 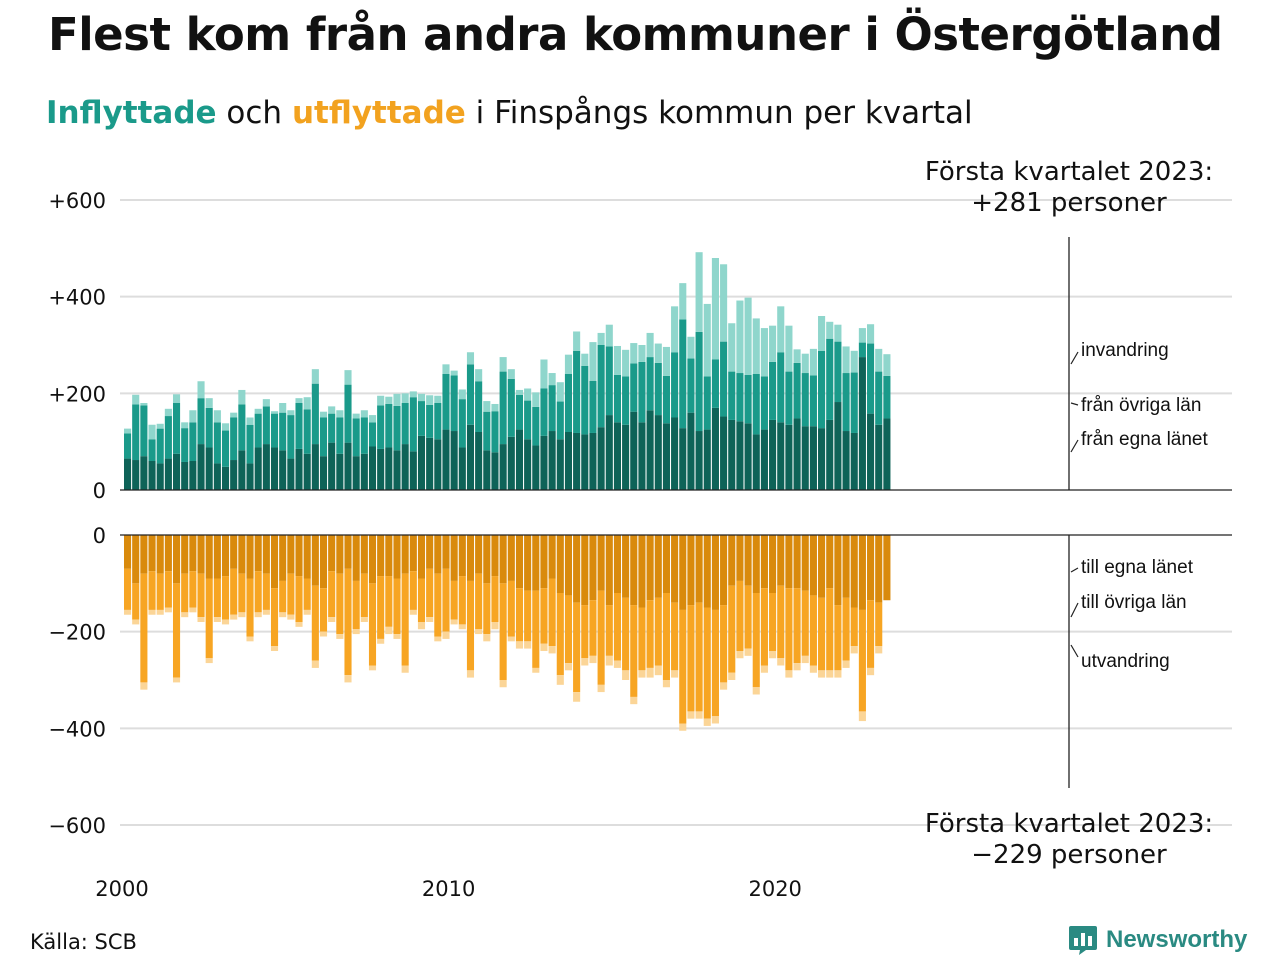 What do you see at coordinates (77, 201) in the screenshot?
I see `y-tick-label-top: +600` at bounding box center [77, 201].